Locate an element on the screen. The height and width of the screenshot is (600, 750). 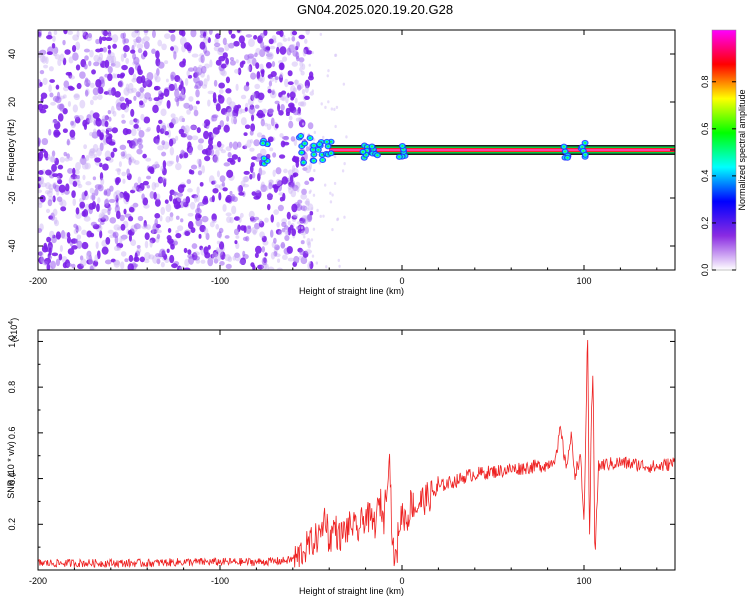
colorbar-tick-label: 0.0 is located at coordinates (705, 270).